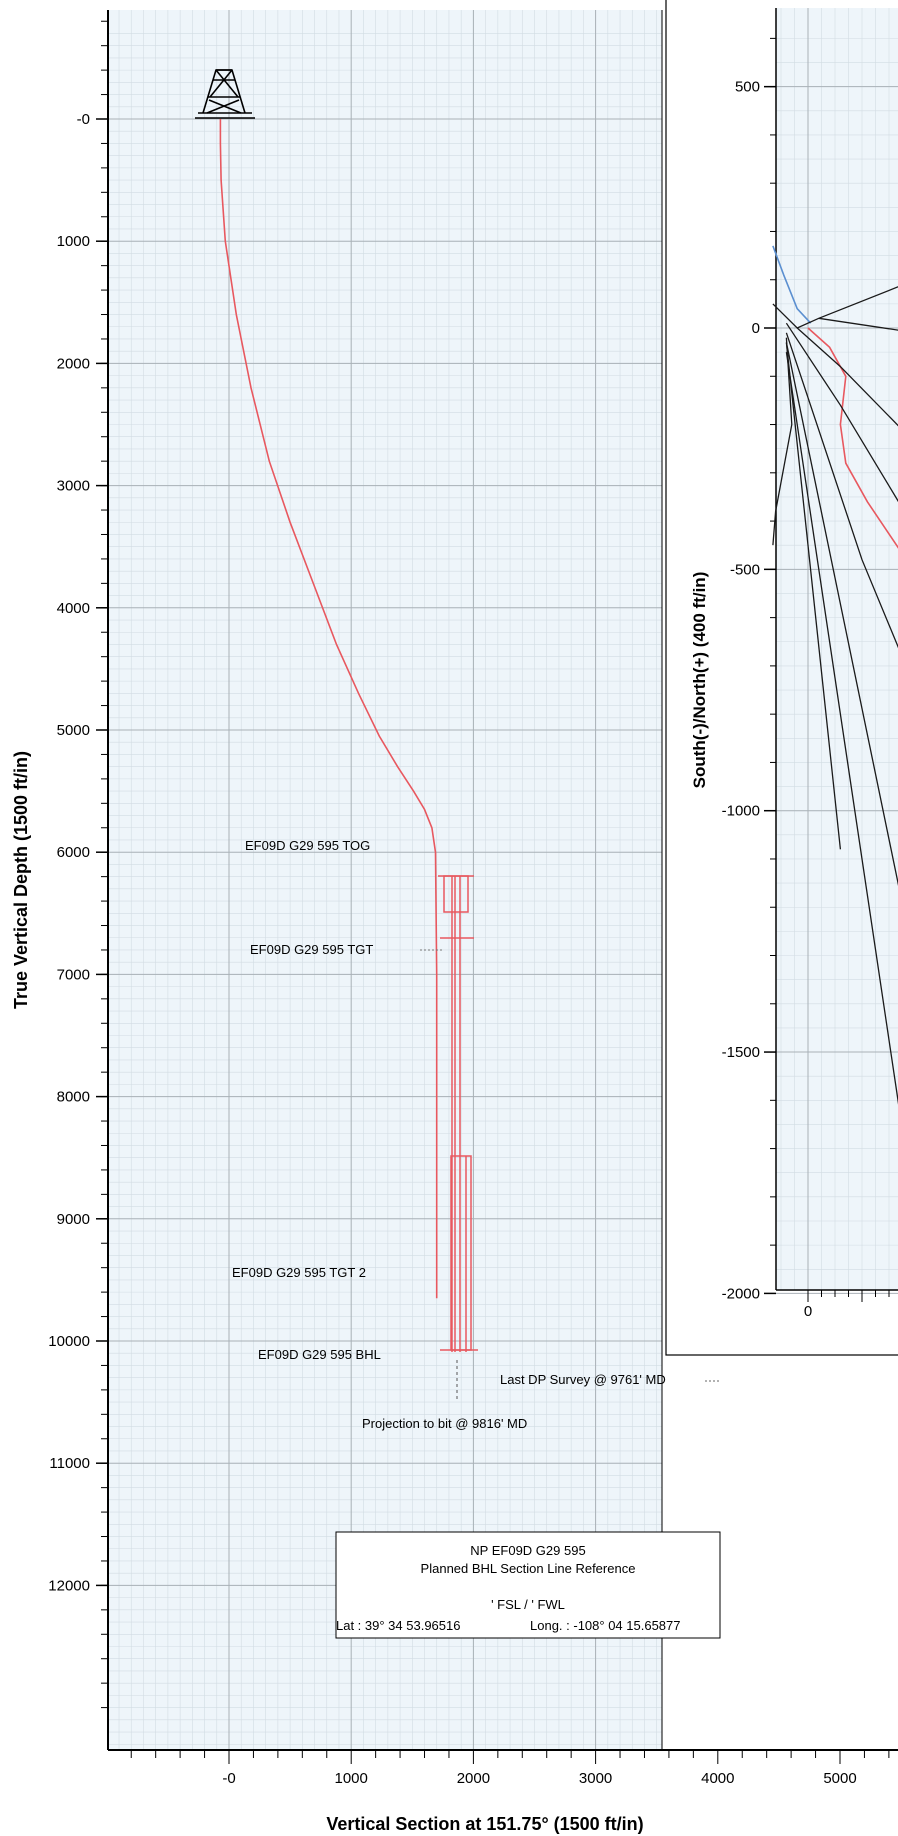 The height and width of the screenshot is (1836, 898). I want to click on right-series-layer, so click(835, 675).